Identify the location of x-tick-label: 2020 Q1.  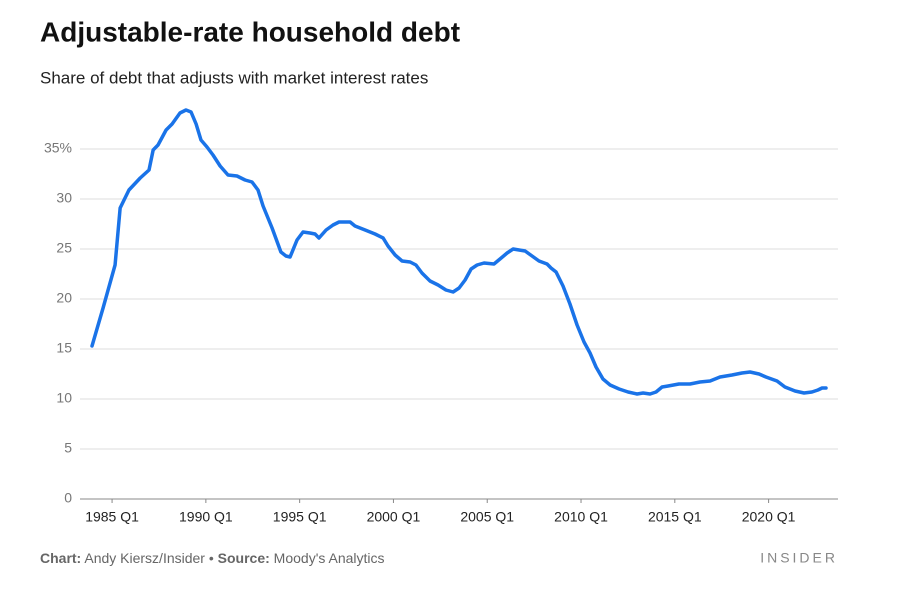
(769, 517).